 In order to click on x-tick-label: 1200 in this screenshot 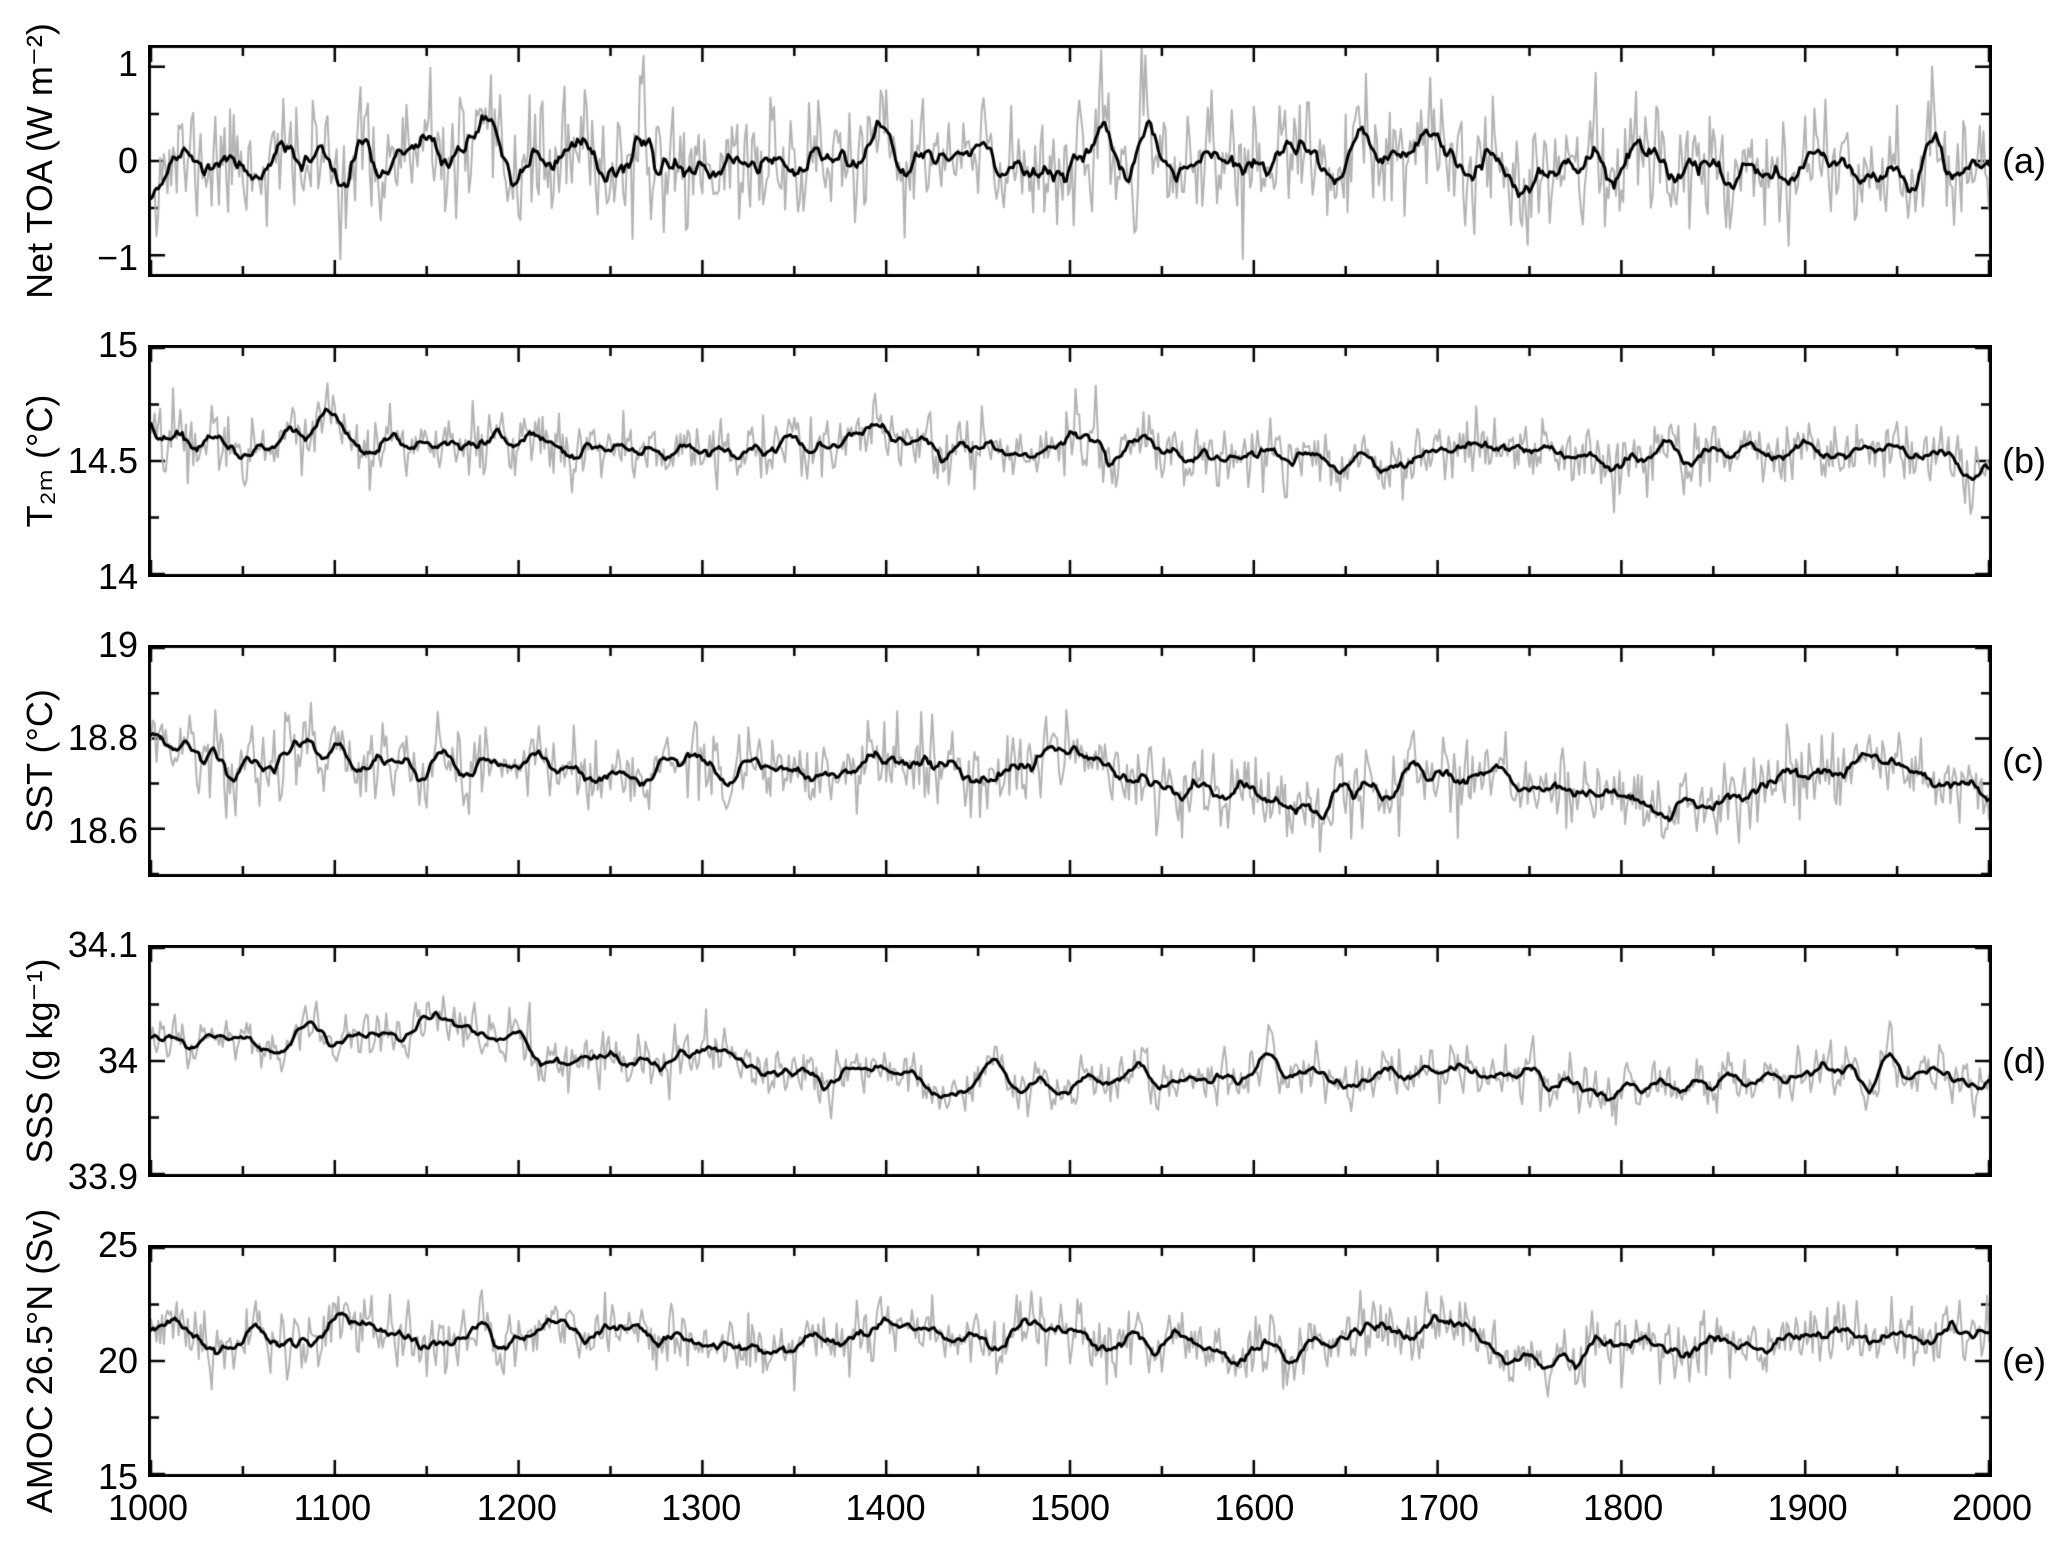, I will do `click(516, 1507)`.